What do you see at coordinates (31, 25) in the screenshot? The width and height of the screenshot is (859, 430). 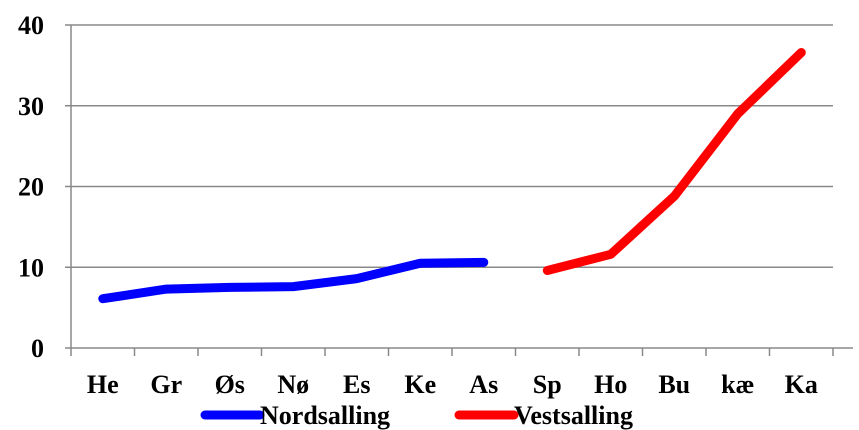 I see `y-tick-label: 40` at bounding box center [31, 25].